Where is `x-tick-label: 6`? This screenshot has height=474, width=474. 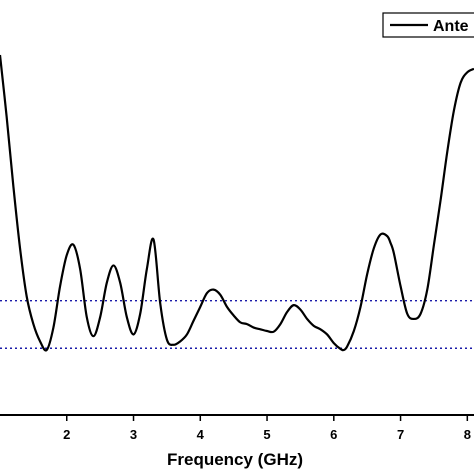
x-tick-label: 6 is located at coordinates (333, 434).